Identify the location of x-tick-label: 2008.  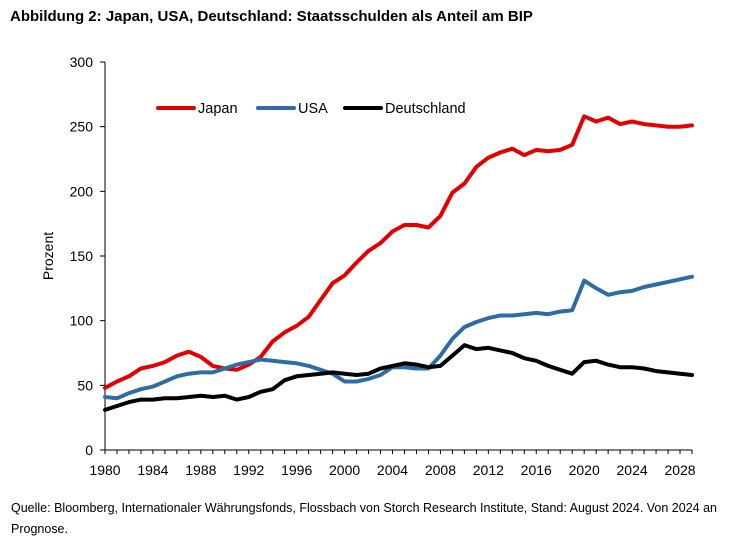
(440, 470).